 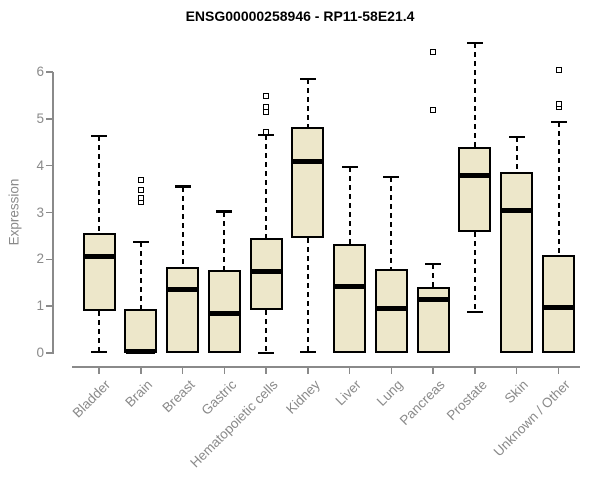 What do you see at coordinates (92, 399) in the screenshot?
I see `x-category-label-bladder: Bladder` at bounding box center [92, 399].